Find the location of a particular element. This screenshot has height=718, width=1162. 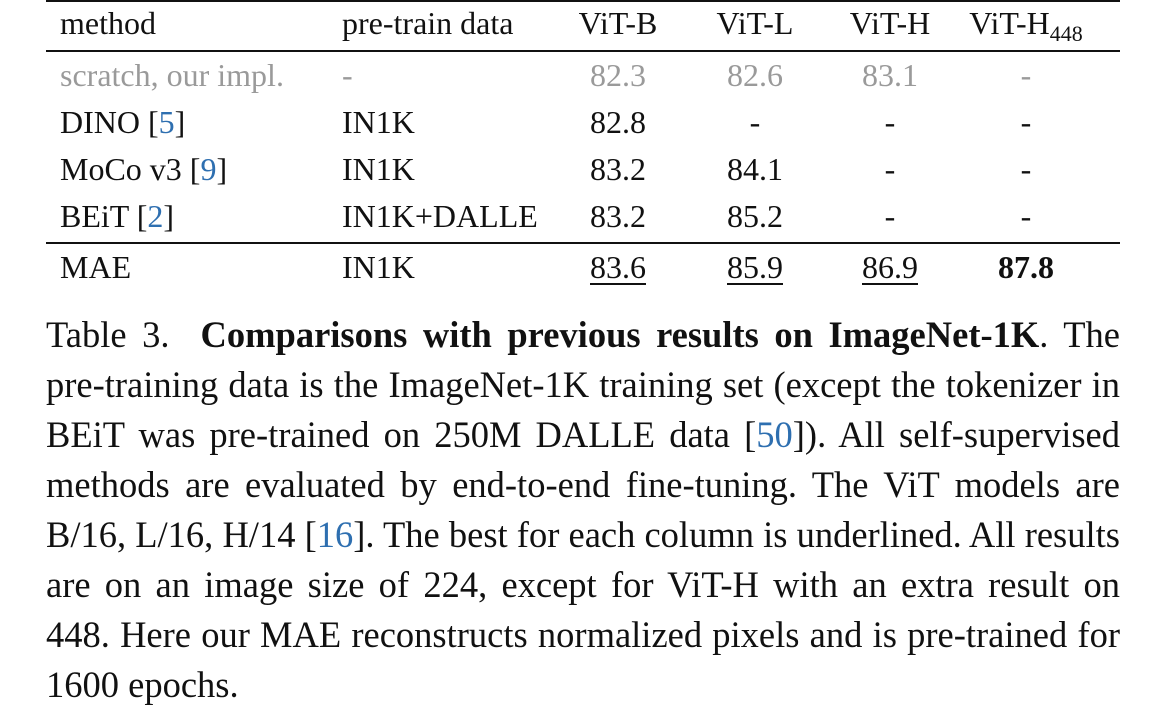

table-row: DINO [5] IN1K 82.8 - - - is located at coordinates (581, 122).